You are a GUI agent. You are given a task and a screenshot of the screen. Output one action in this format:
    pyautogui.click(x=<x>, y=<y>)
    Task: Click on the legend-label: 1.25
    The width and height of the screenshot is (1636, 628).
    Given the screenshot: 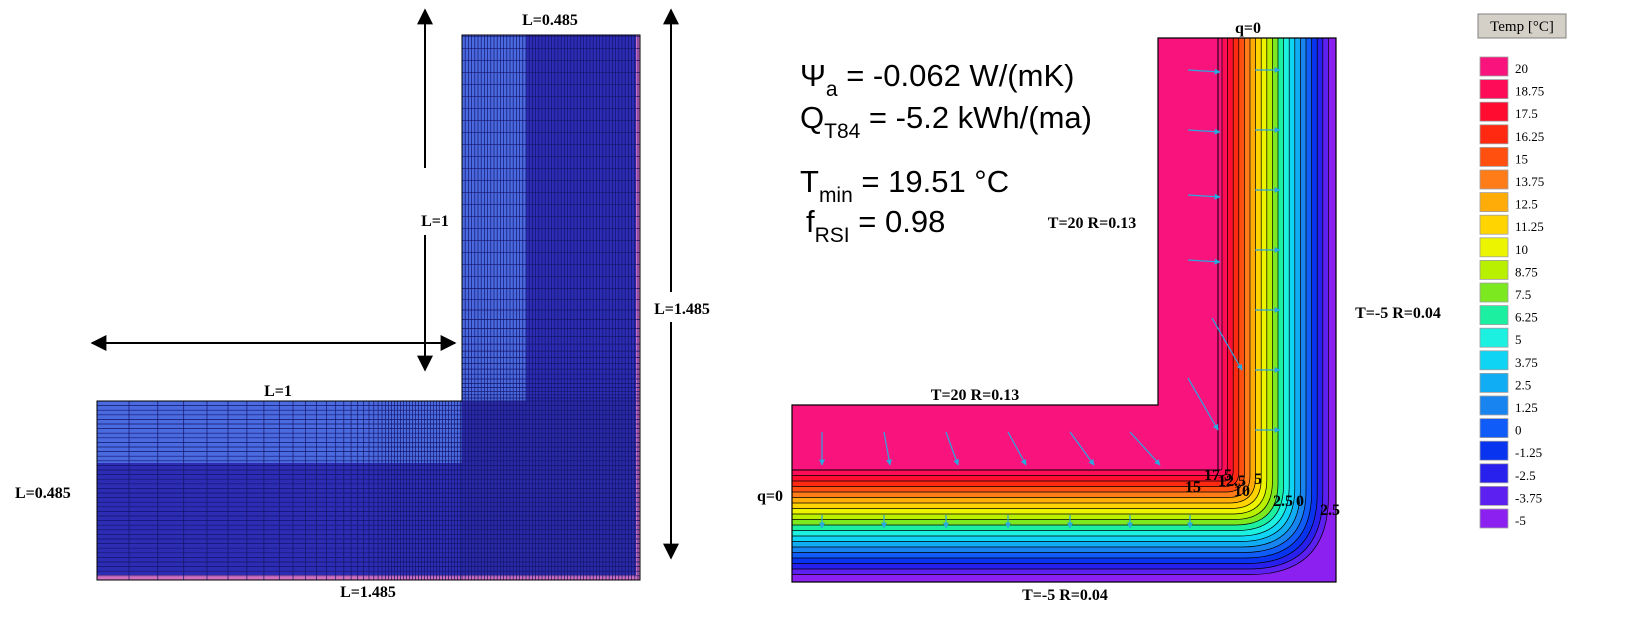 What is the action you would take?
    pyautogui.click(x=1526, y=407)
    